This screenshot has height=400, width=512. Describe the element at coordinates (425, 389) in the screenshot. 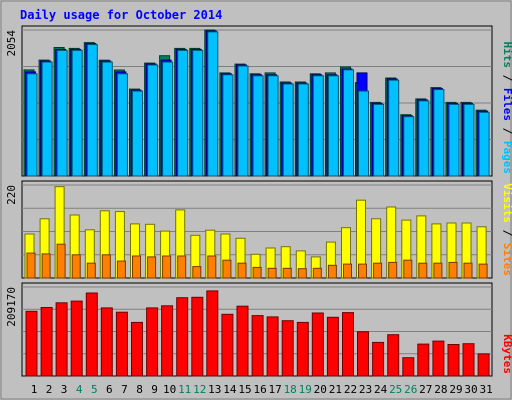

I see `day-label: 27` at that location.